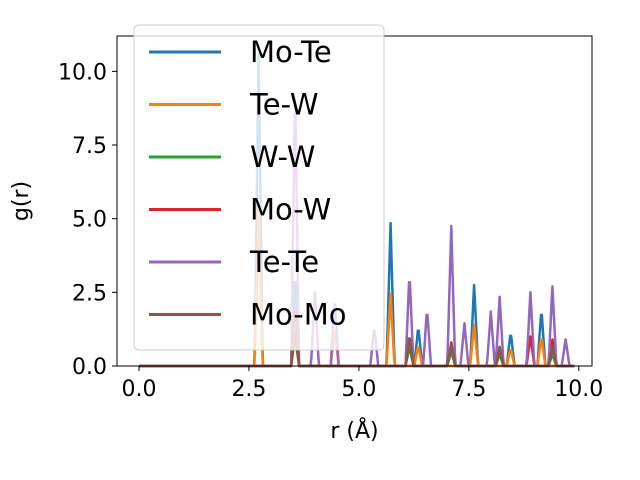 This screenshot has width=640, height=480. Describe the element at coordinates (89, 293) in the screenshot. I see `y-tick-label: 2.5` at that location.